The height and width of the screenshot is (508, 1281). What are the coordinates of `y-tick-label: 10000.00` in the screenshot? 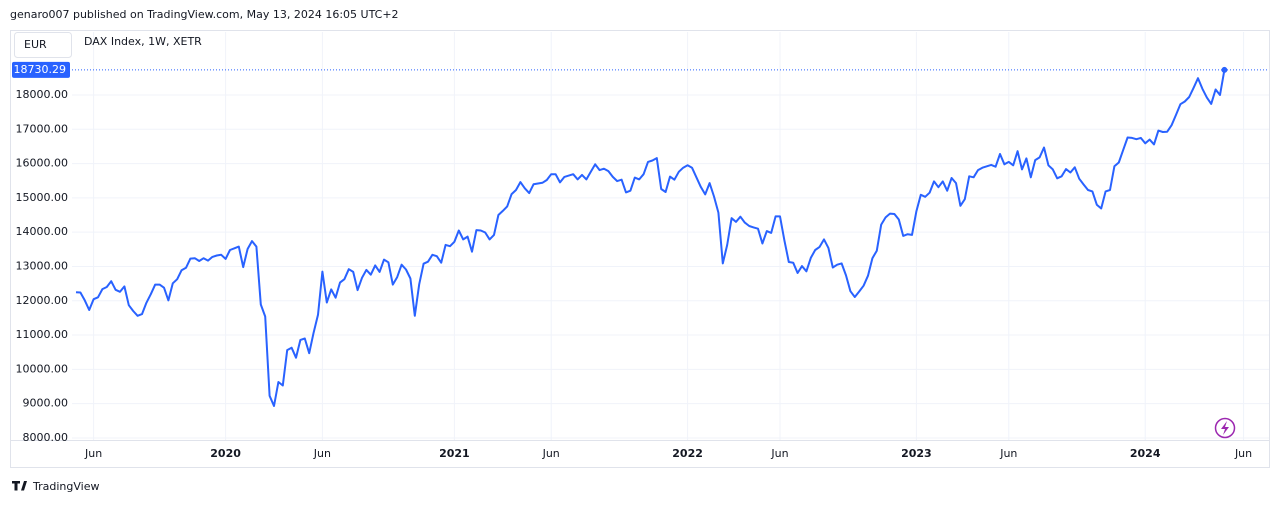 It's located at (42, 368).